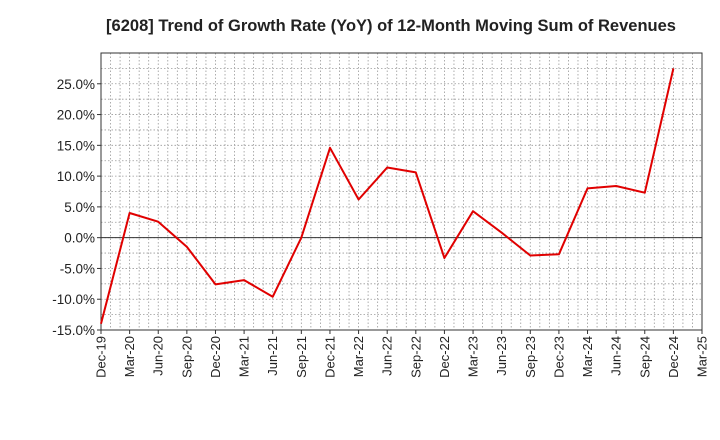 Image resolution: width=720 pixels, height=440 pixels. I want to click on x-tick-label: Mar-21, so click(244, 356).